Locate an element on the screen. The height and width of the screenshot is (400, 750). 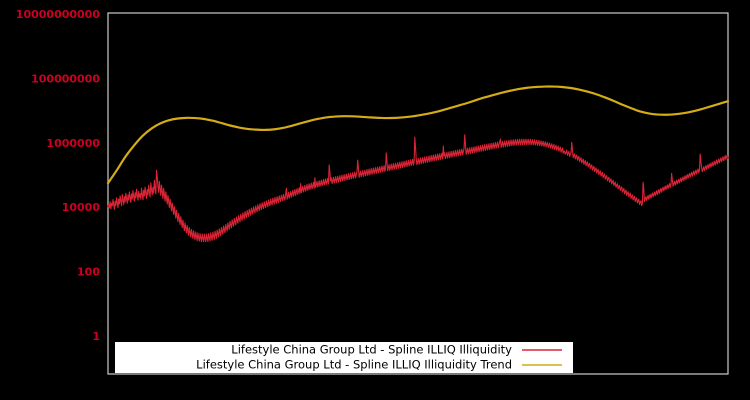
y-axis-tick-label: 1 is located at coordinates (96, 336).